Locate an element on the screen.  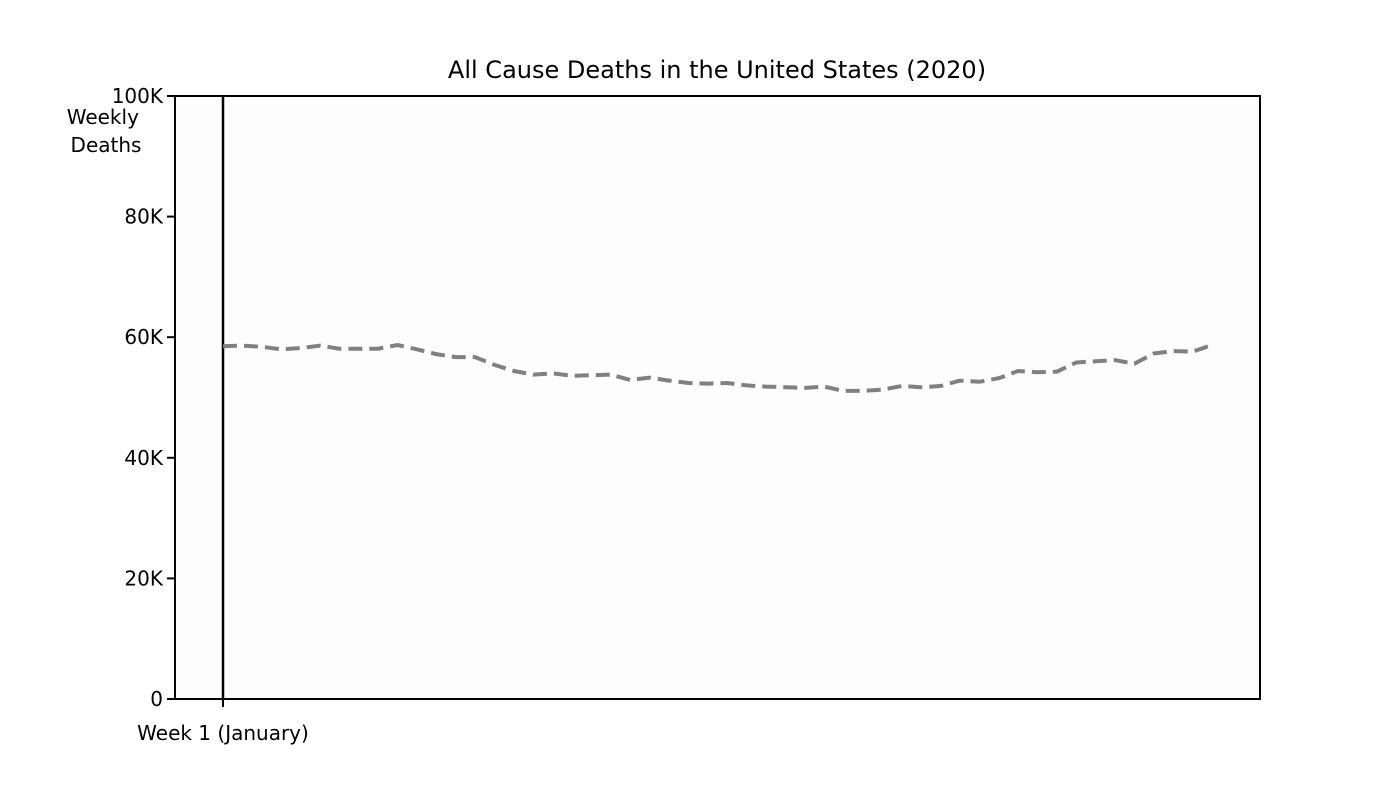
y-axis-label: Weekly Deaths is located at coordinates (106, 131).